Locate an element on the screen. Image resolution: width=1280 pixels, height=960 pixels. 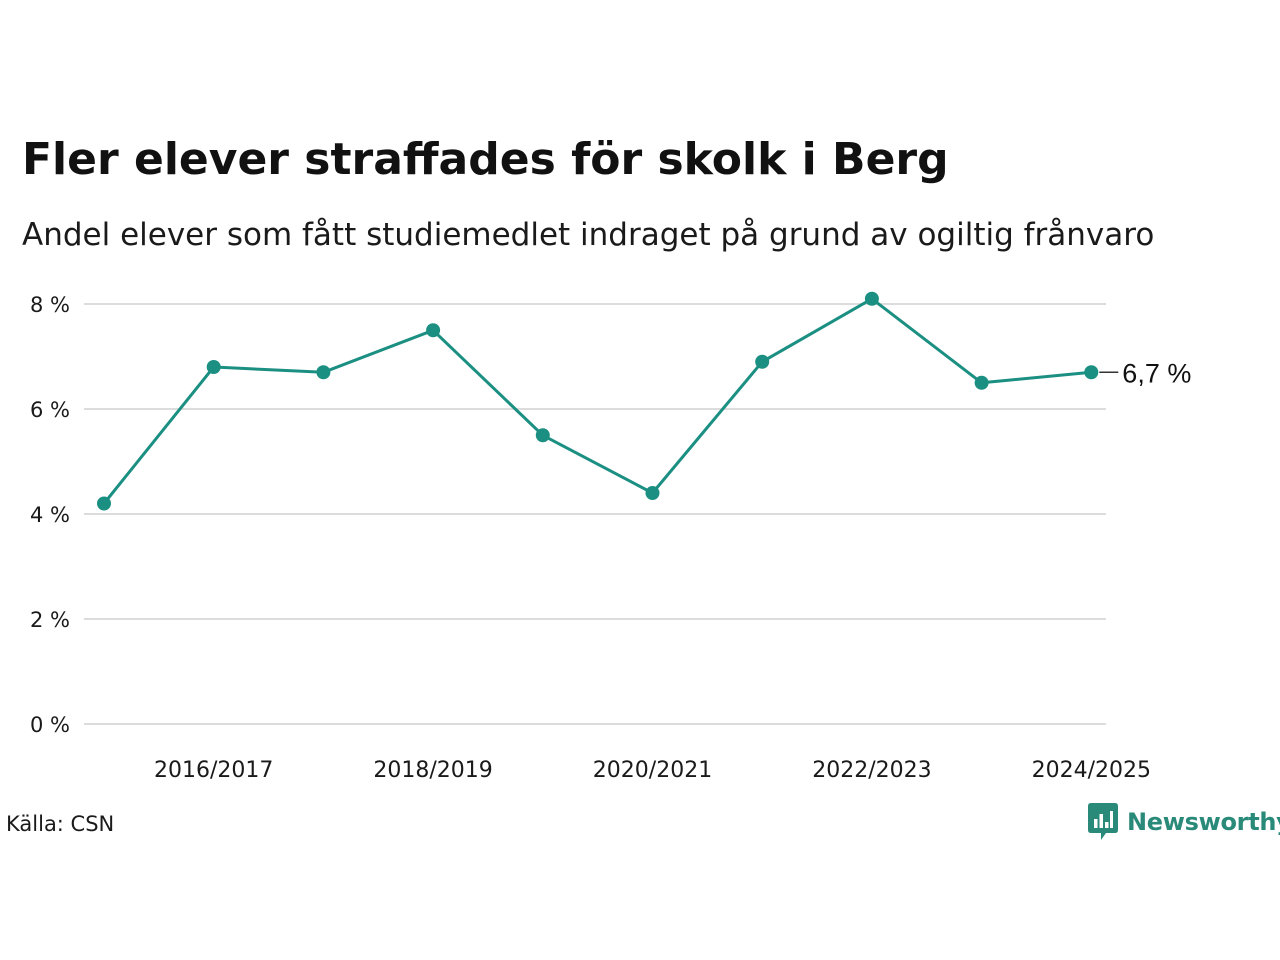
x-tick-label: 2018/2019 is located at coordinates (432, 770).